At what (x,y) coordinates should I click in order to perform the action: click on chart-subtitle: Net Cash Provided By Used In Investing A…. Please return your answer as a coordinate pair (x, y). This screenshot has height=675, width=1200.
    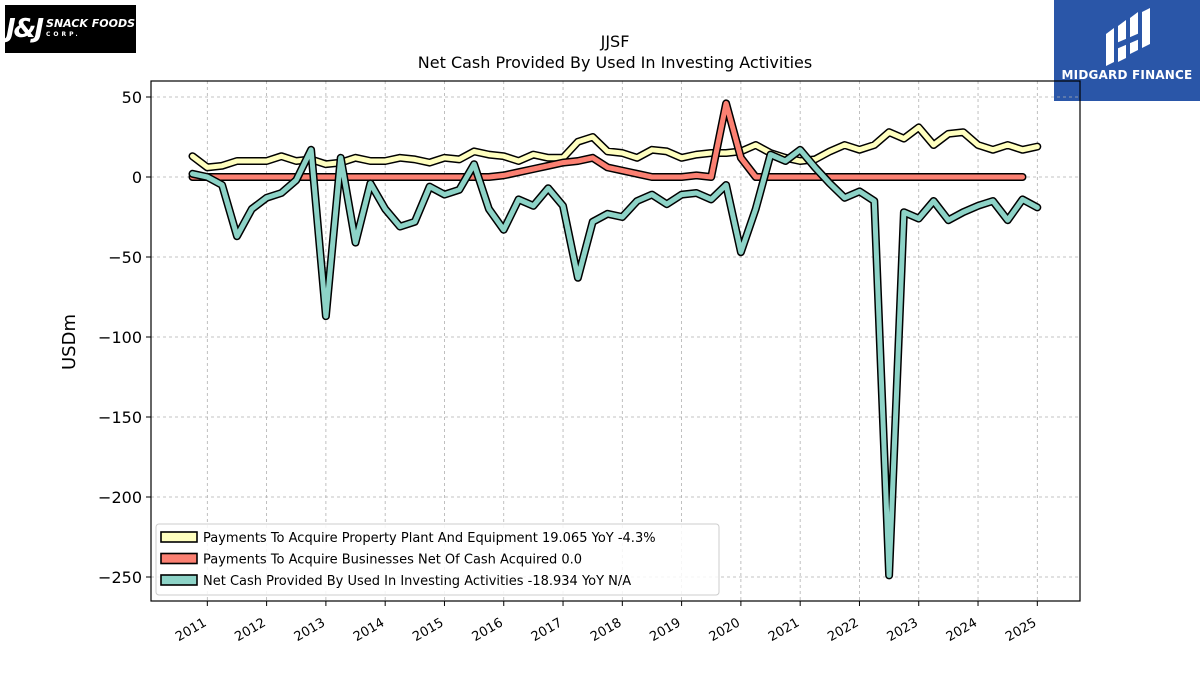
    Looking at the image, I should click on (615, 62).